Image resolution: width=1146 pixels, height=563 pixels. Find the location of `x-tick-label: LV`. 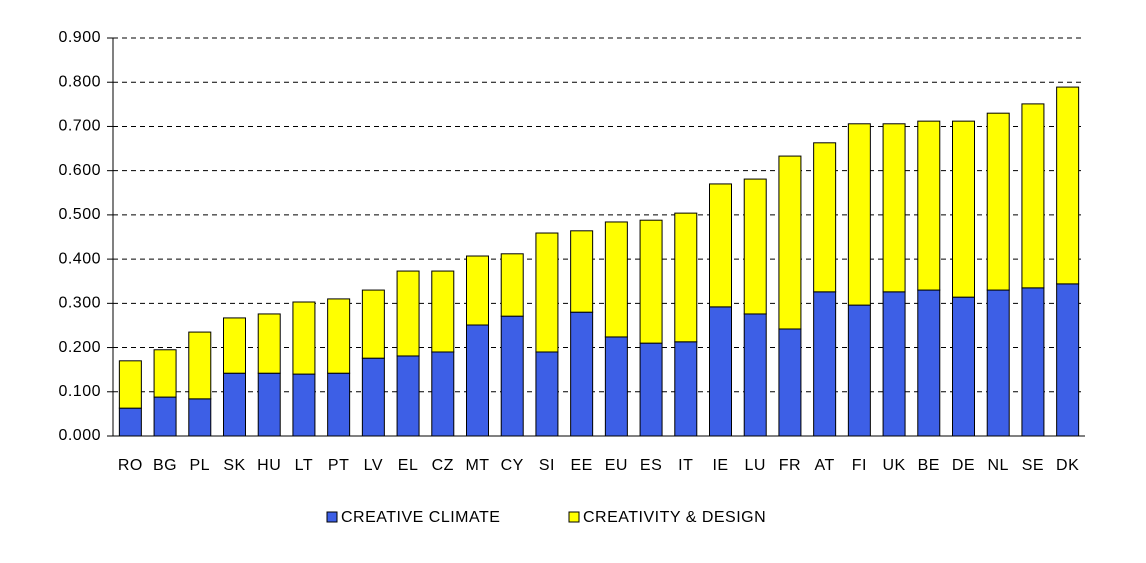

x-tick-label: LV is located at coordinates (373, 465).